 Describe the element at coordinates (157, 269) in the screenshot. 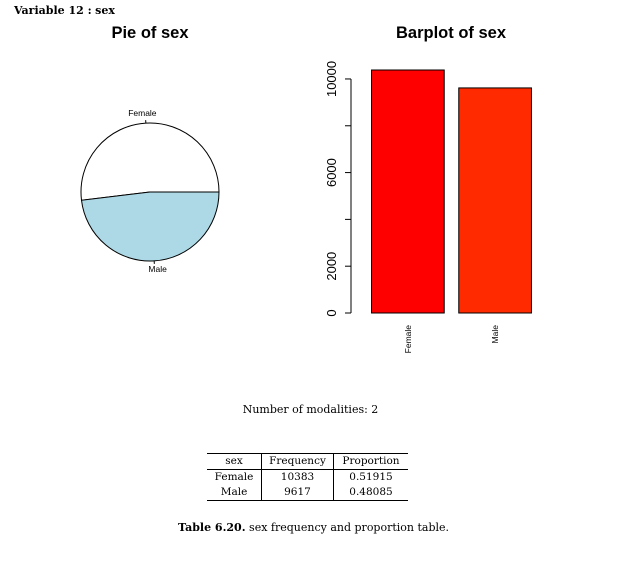

I see `pie-slice-label: Male` at that location.